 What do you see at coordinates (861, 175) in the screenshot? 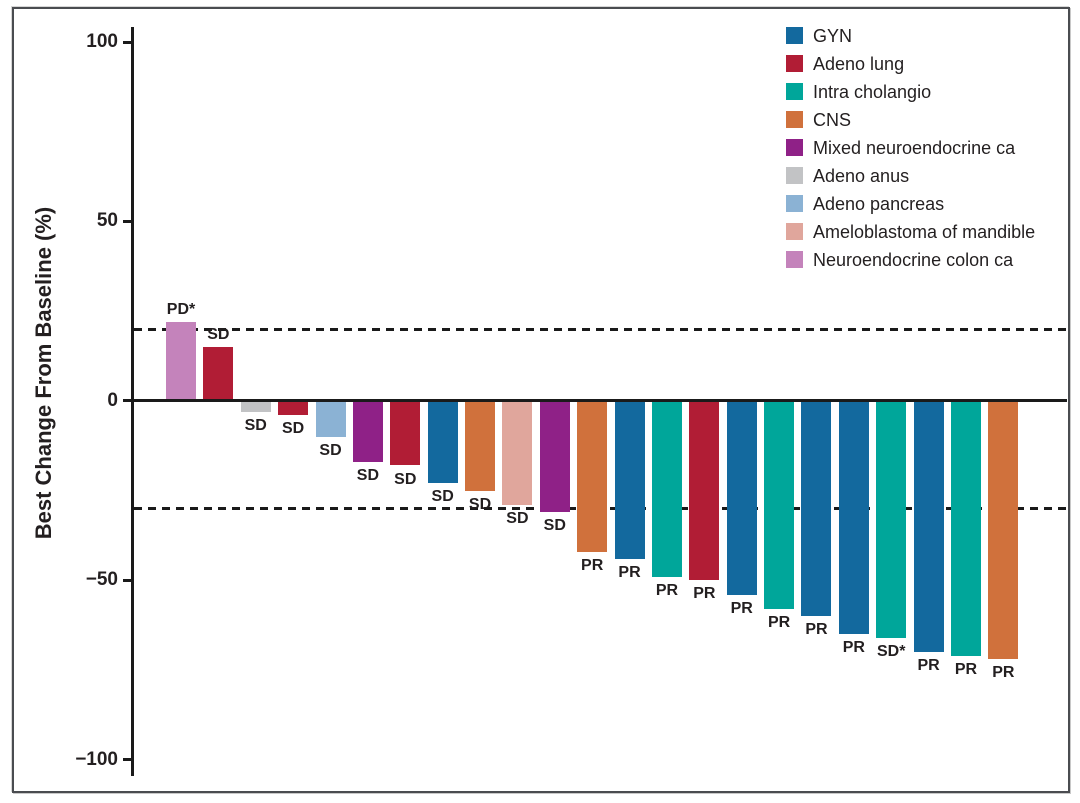
I see `legend-item-label: Adeno anus` at bounding box center [861, 175].